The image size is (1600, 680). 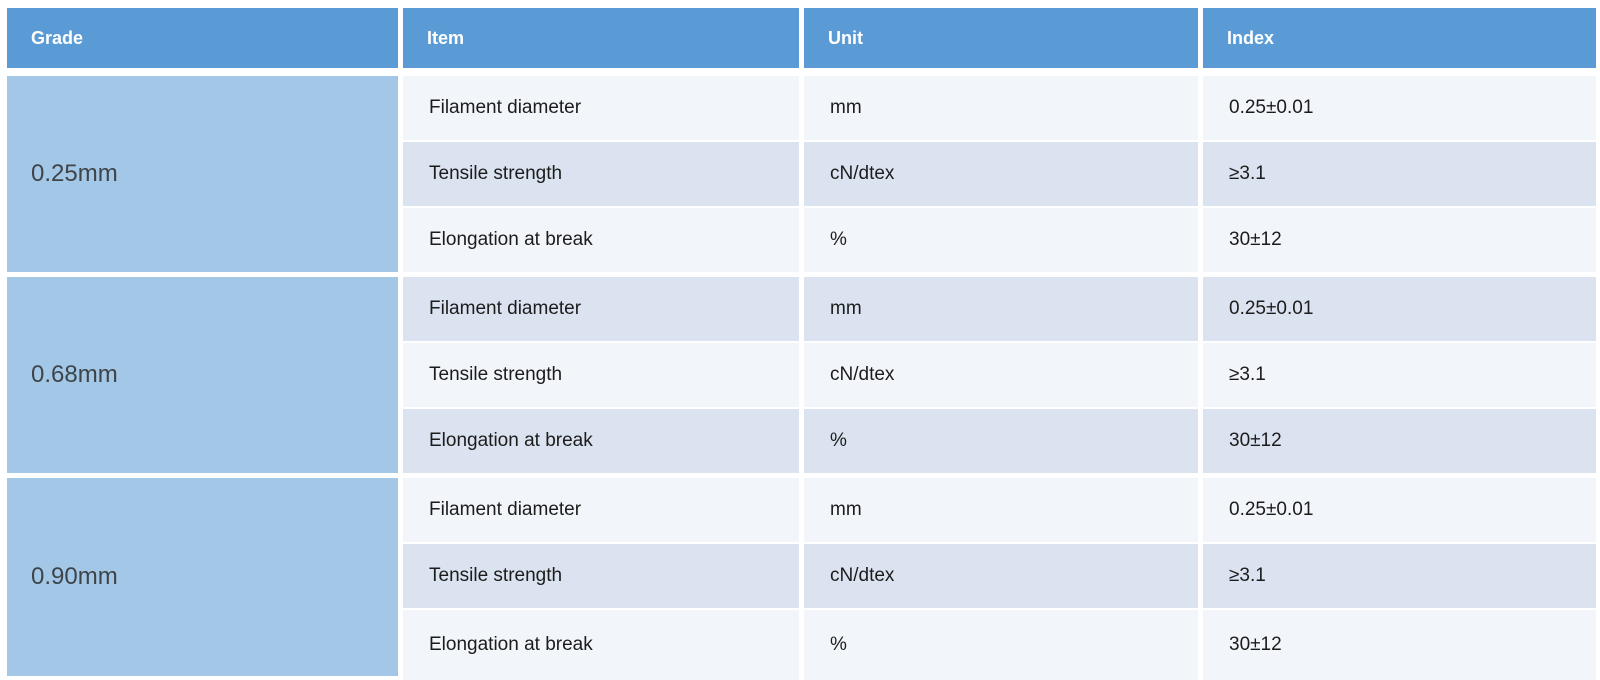 I want to click on header-cell-item: Item, so click(x=601, y=38).